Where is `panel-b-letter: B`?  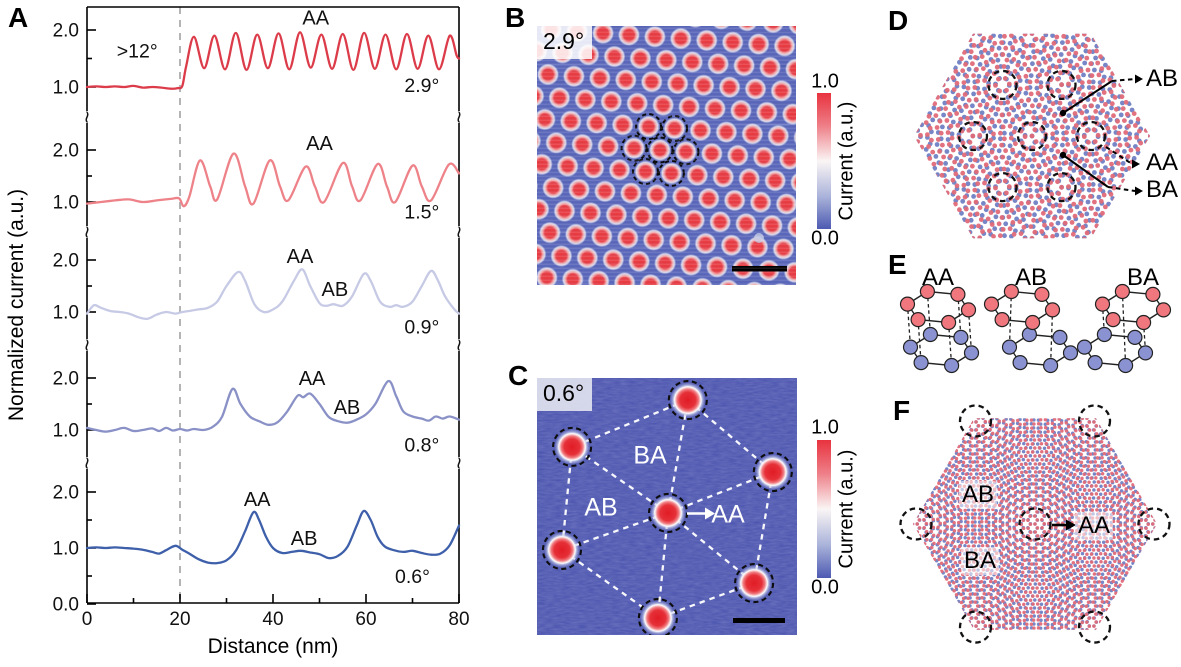
panel-b-letter: B is located at coordinates (515, 17).